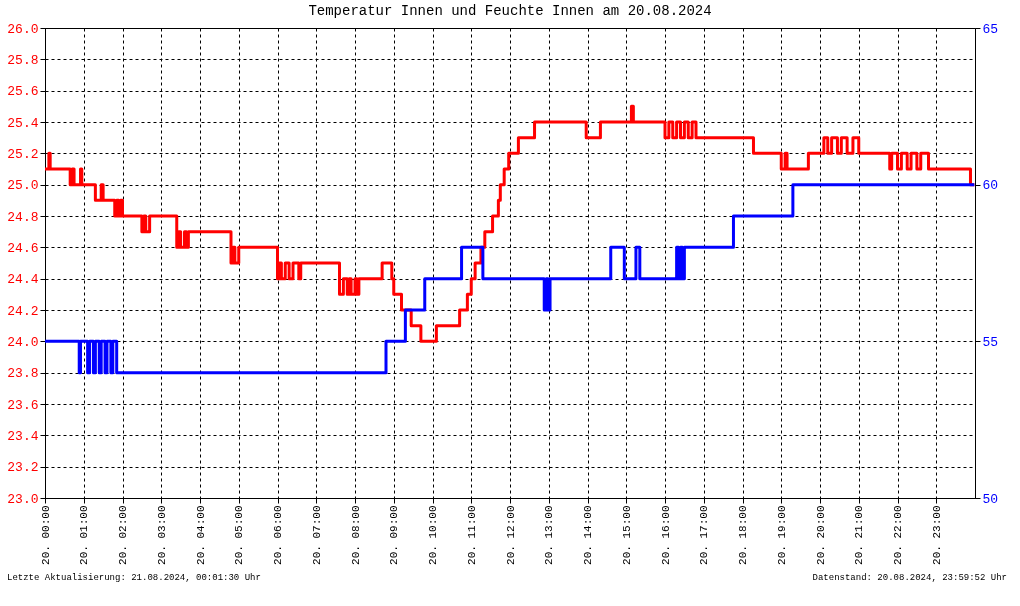 The width and height of the screenshot is (1020, 606). Describe the element at coordinates (704, 535) in the screenshot. I see `x-tick-label: 20. 17:00` at that location.